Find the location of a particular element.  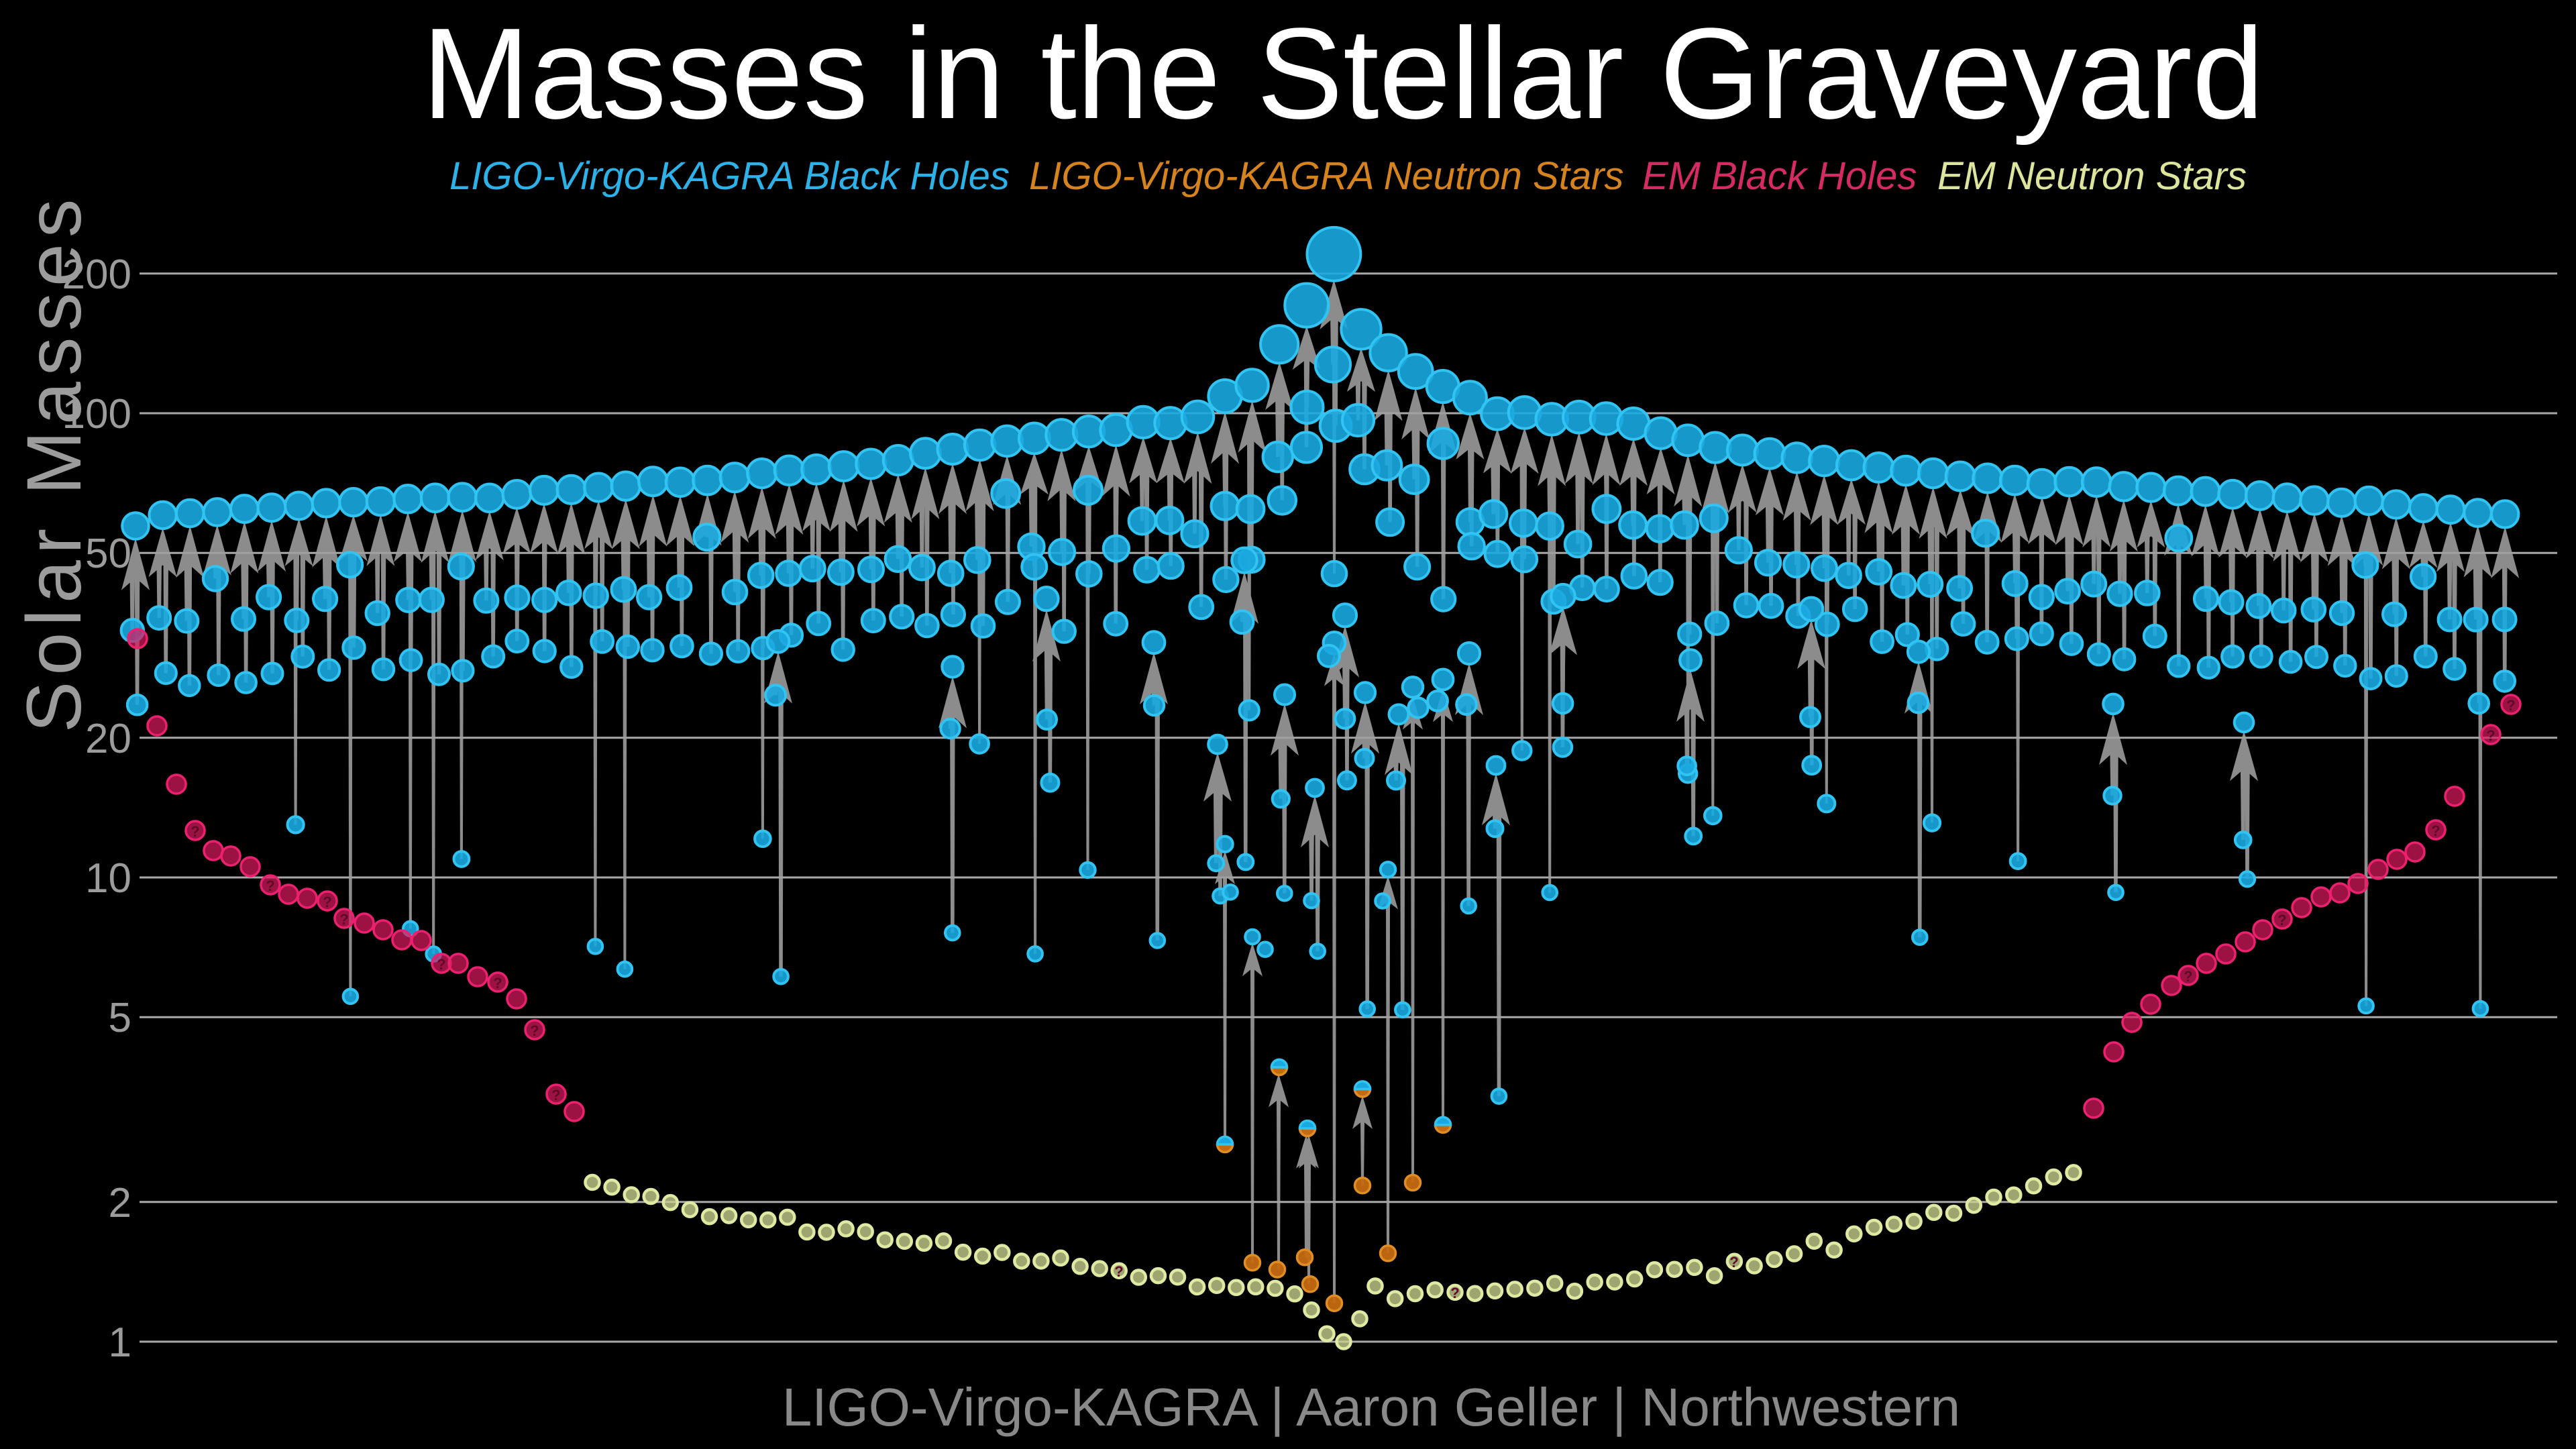

svg-text: EM Neutron Stars is located at coordinates (2092, 176).